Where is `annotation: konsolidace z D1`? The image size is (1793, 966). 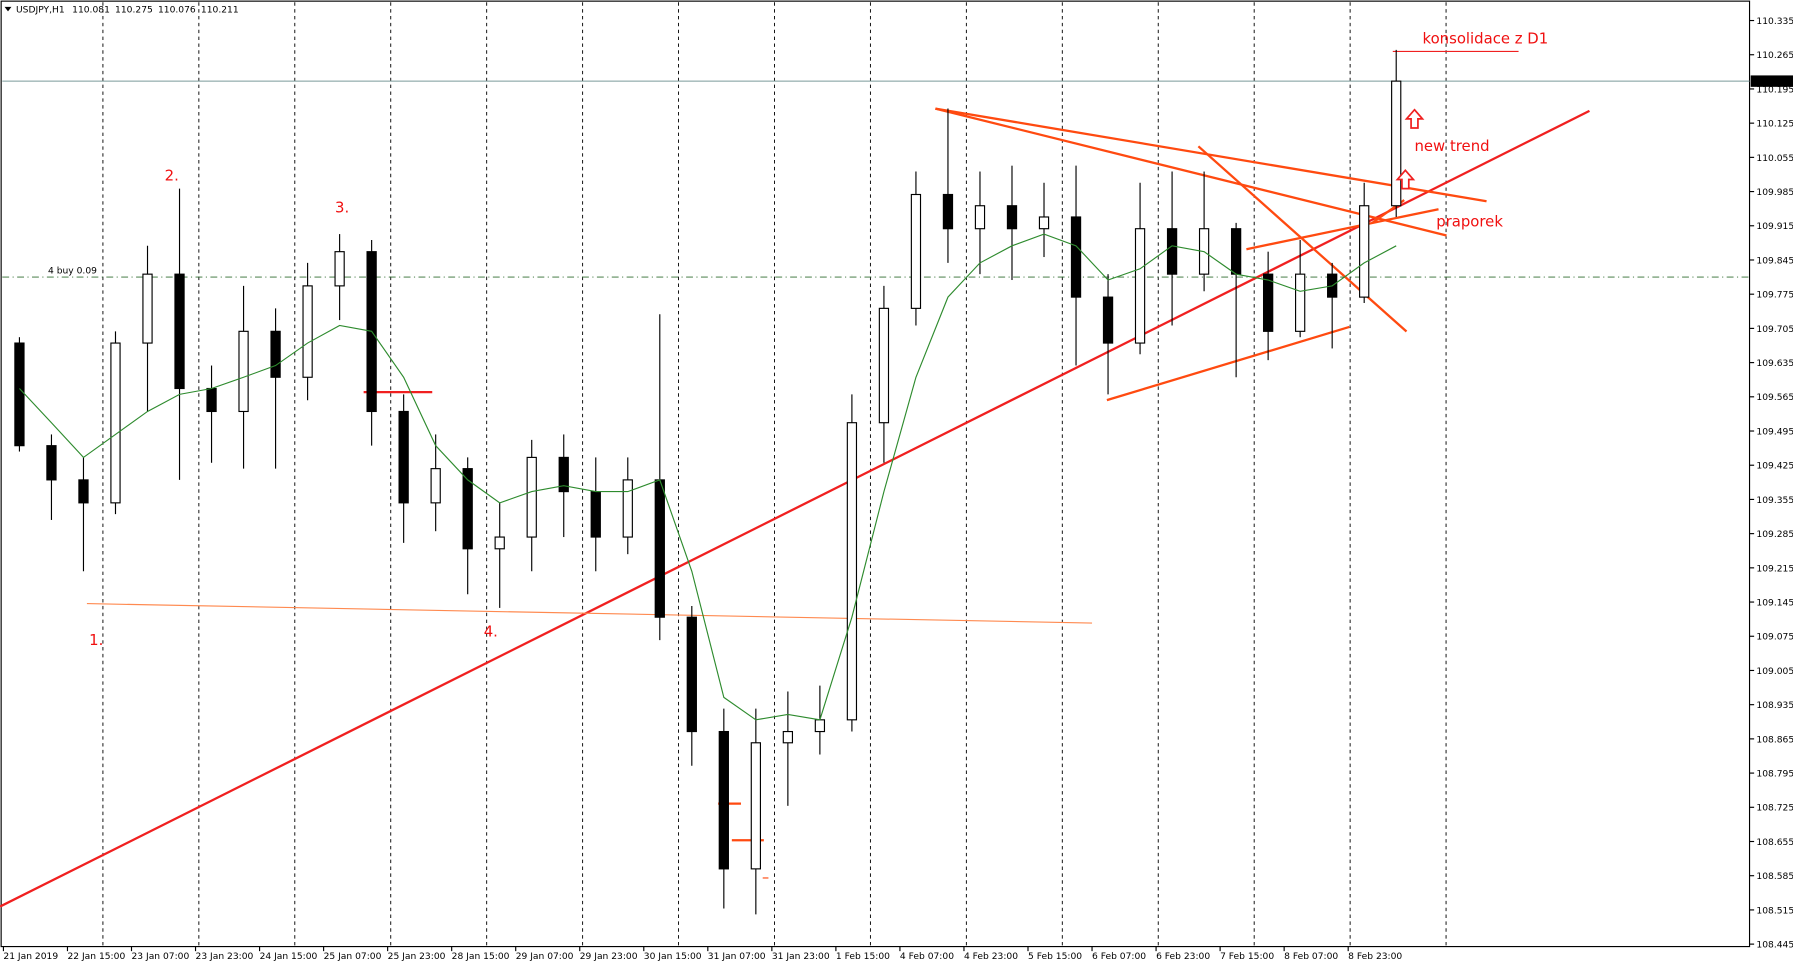
annotation: konsolidace z D1 is located at coordinates (1486, 38).